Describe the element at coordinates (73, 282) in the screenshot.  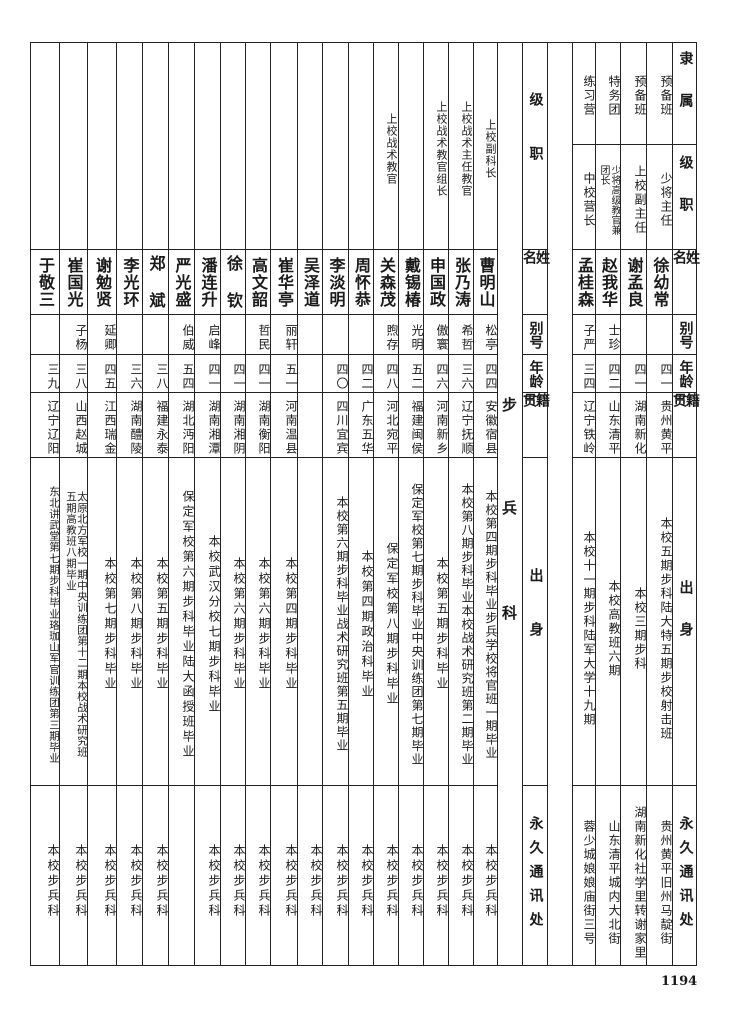
I see `cell-name: 崔国光` at that location.